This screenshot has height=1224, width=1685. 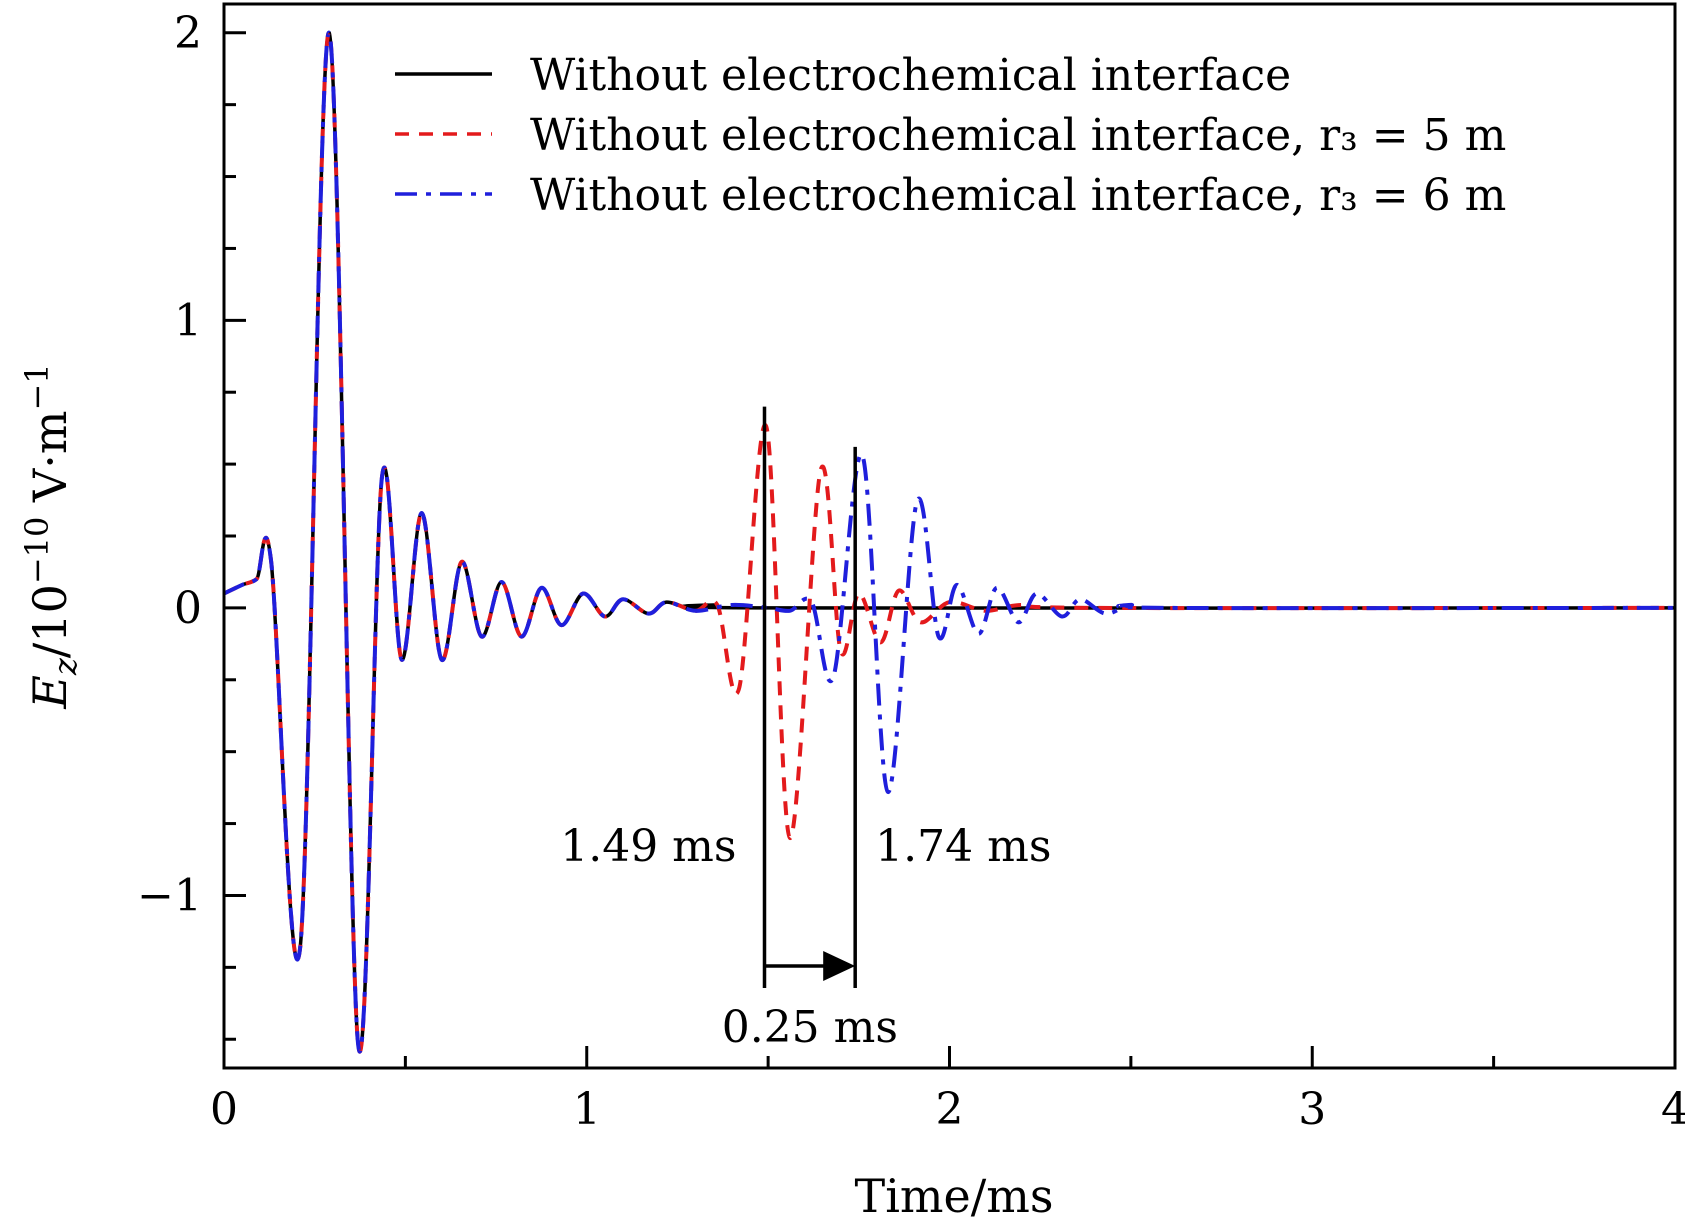 What do you see at coordinates (1312, 1109) in the screenshot?
I see `x-tick-label: 3` at bounding box center [1312, 1109].